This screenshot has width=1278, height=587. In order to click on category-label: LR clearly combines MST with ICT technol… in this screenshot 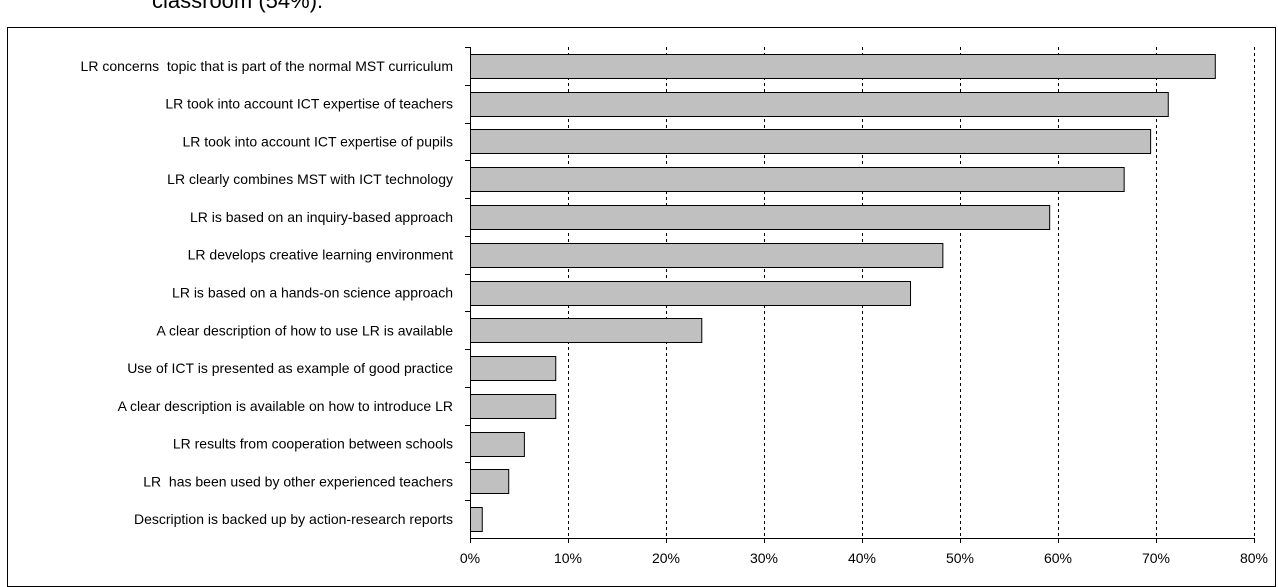, I will do `click(310, 179)`.